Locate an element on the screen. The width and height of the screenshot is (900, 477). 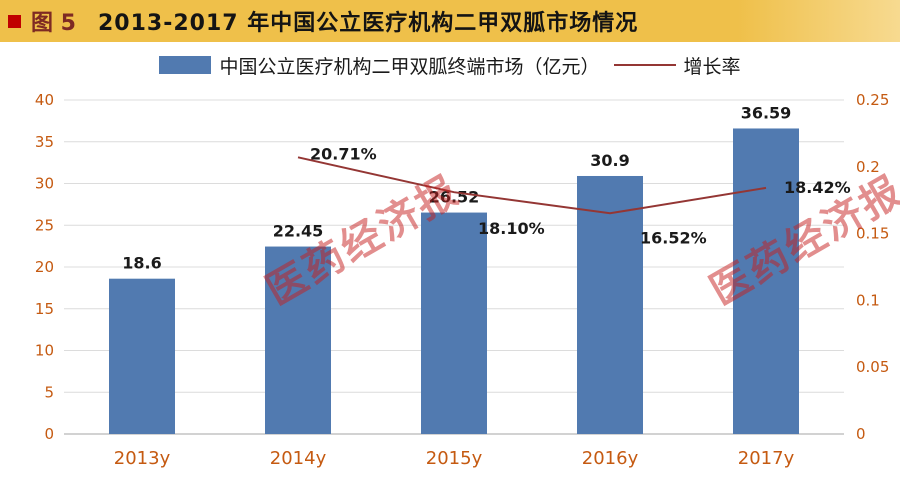
x-axis-label: 2016y is located at coordinates (610, 458).